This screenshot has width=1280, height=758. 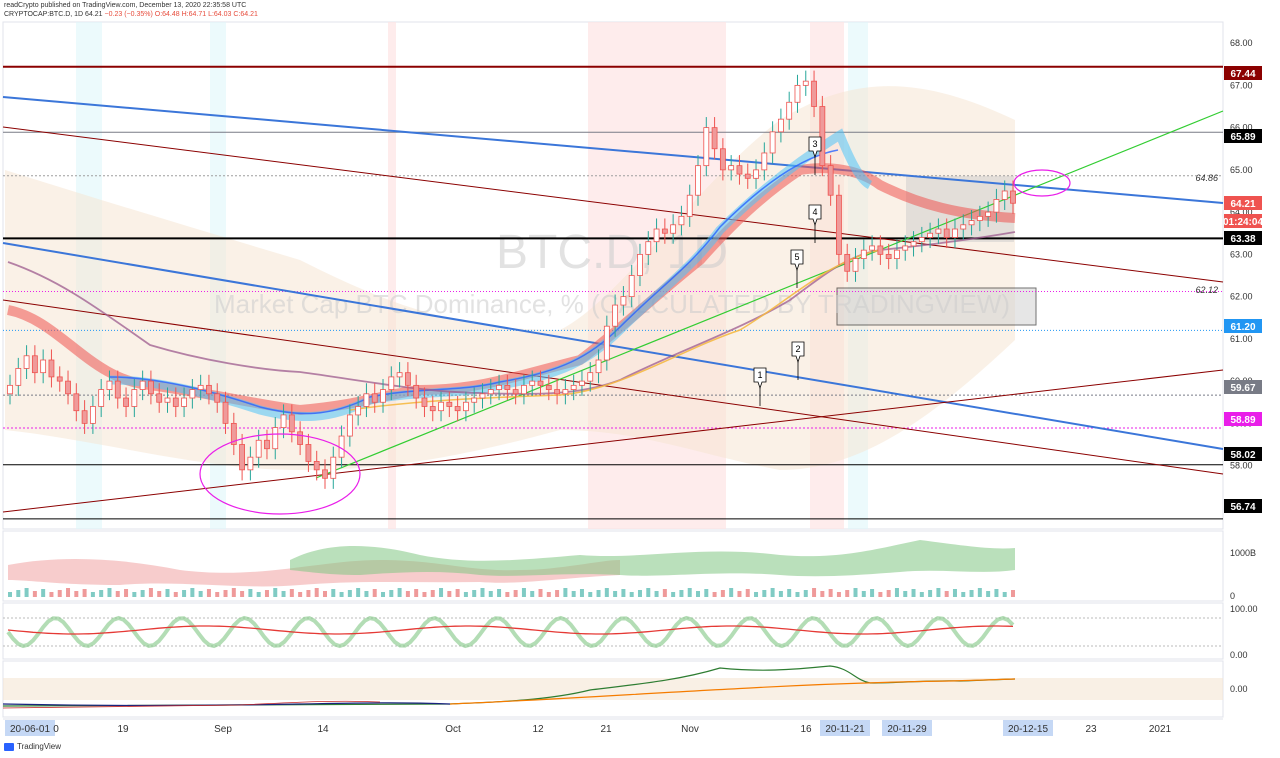 What do you see at coordinates (1243, 454) in the screenshot?
I see `price-label-5802: 58.02` at bounding box center [1243, 454].